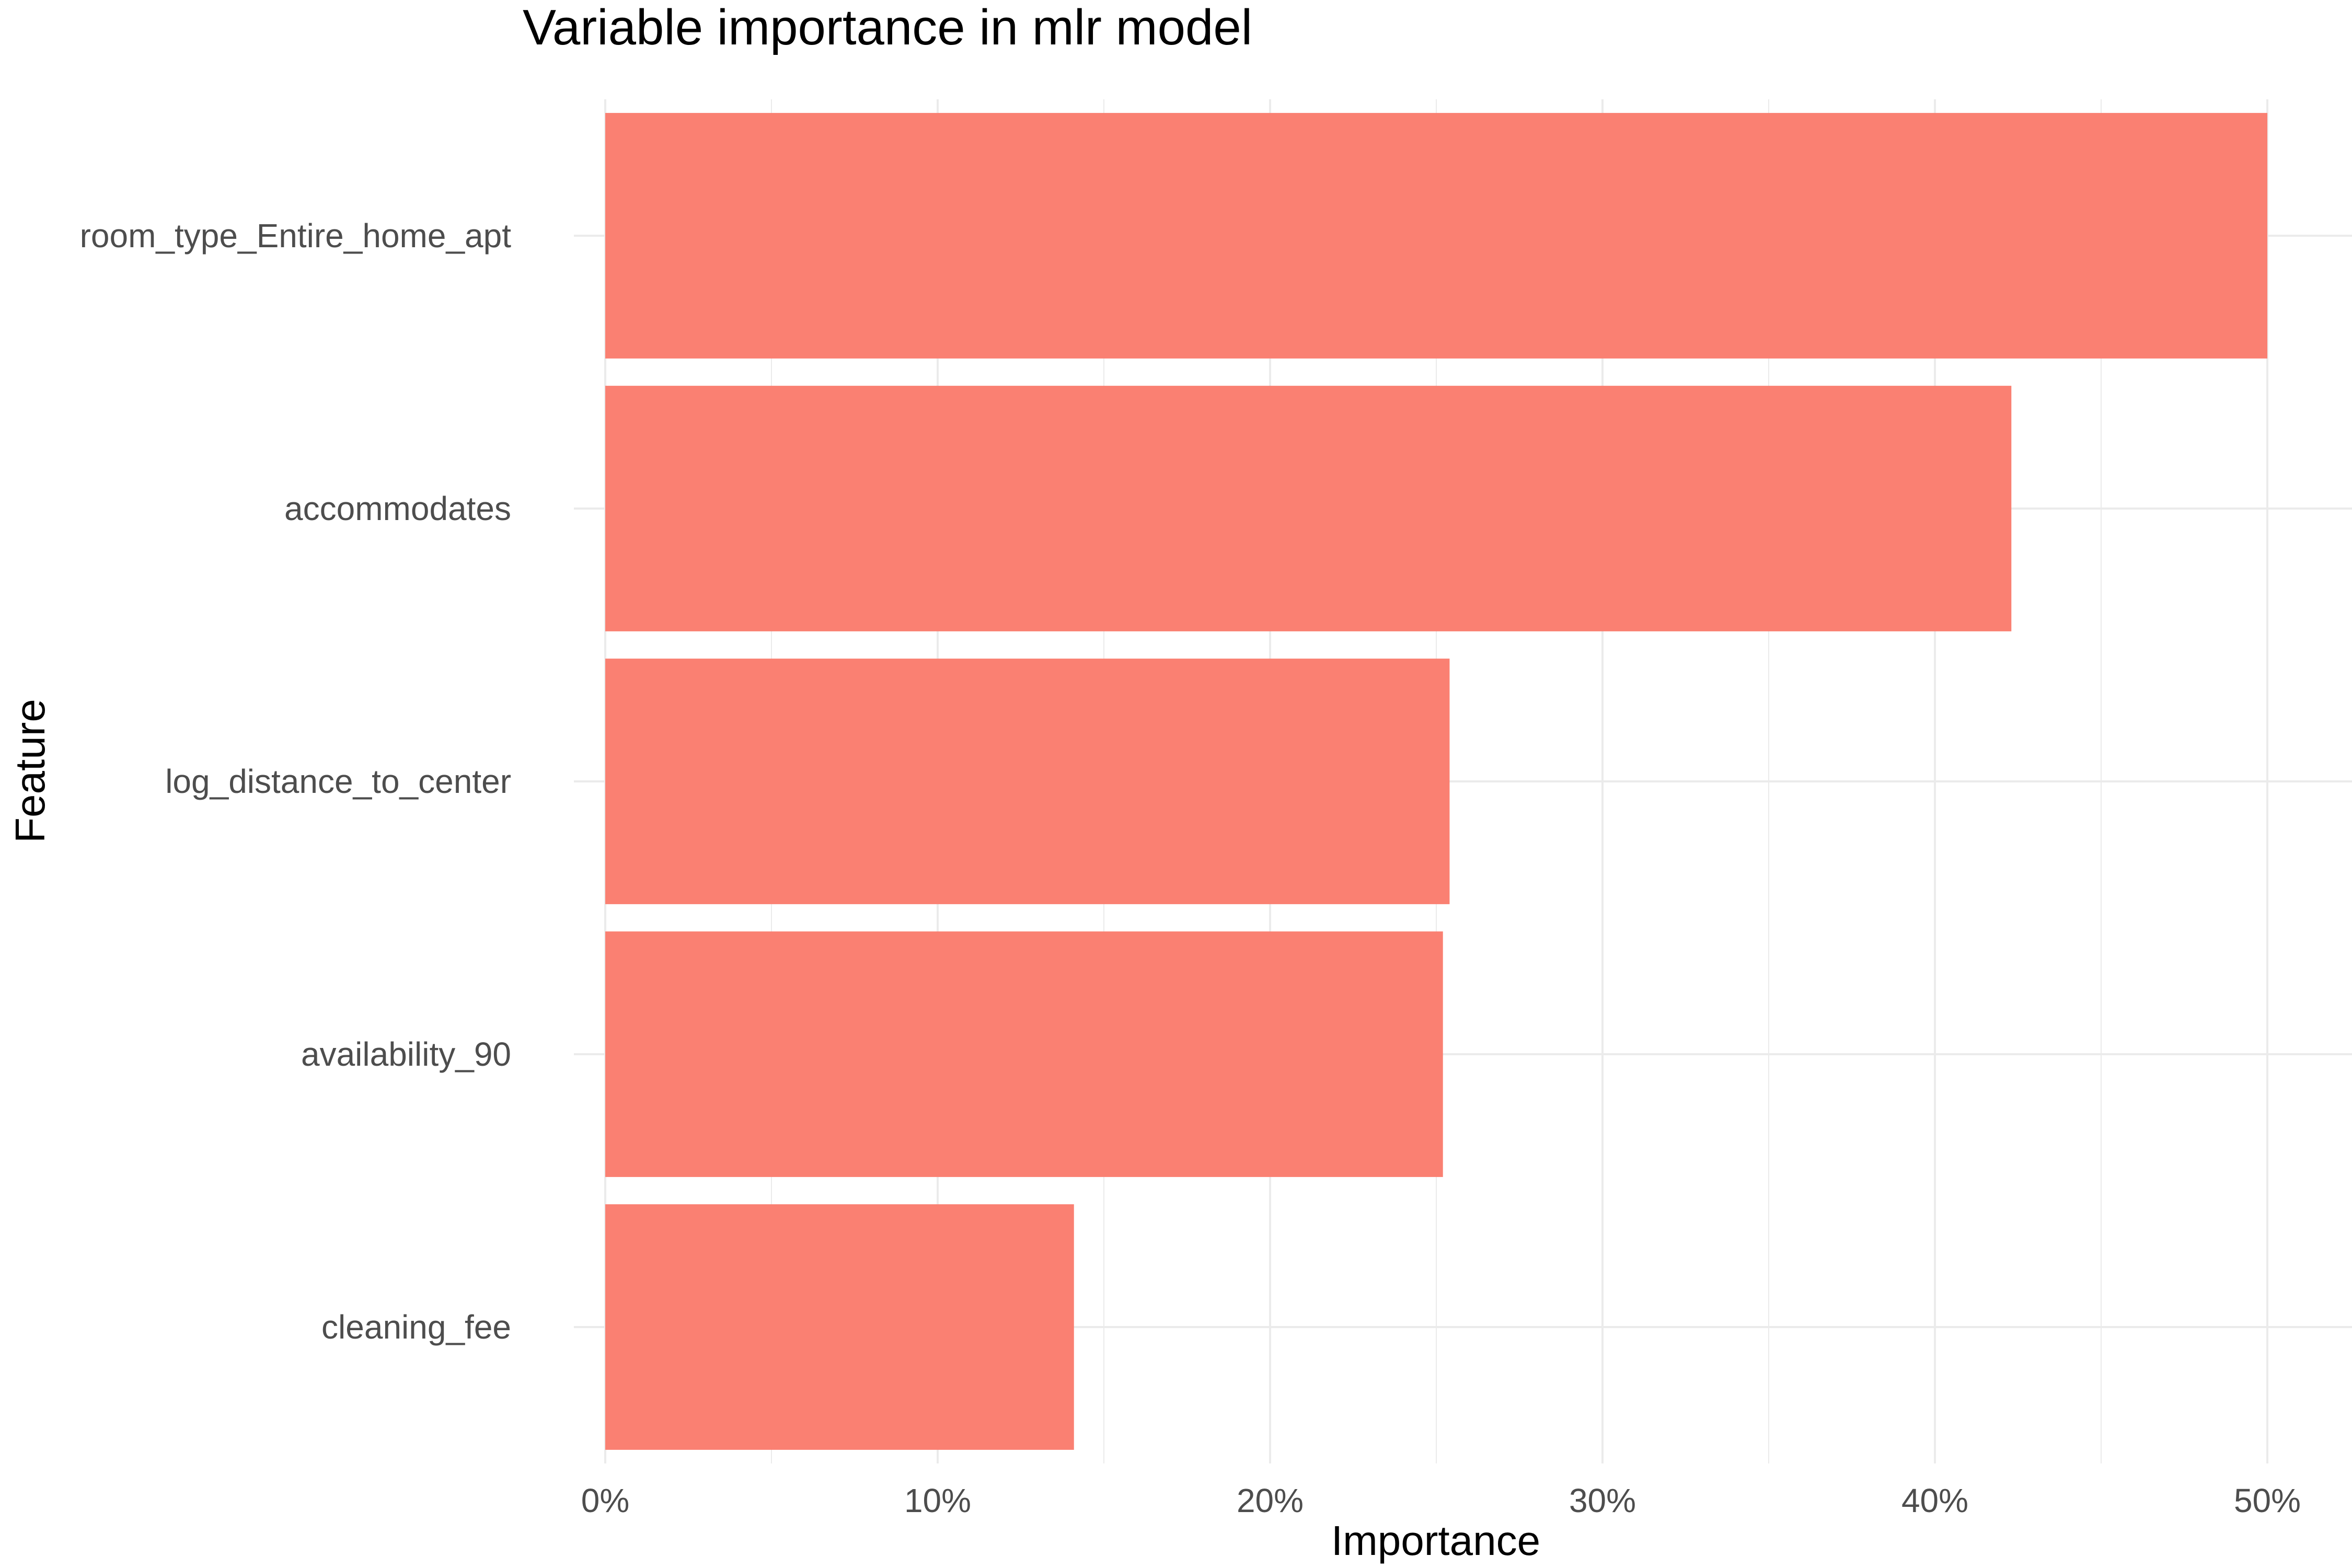 The width and height of the screenshot is (2352, 1568). Describe the element at coordinates (1027, 781) in the screenshot. I see `bar-log_distance_to_center` at that location.